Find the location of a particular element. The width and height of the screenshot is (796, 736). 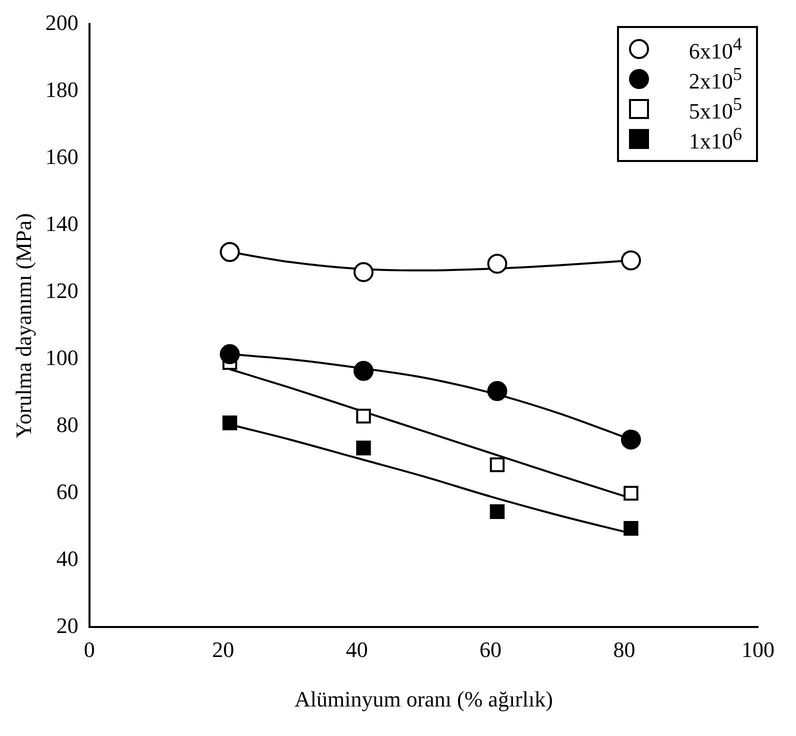

legend-label: 2x10$^{5}$ is located at coordinates (715, 79).